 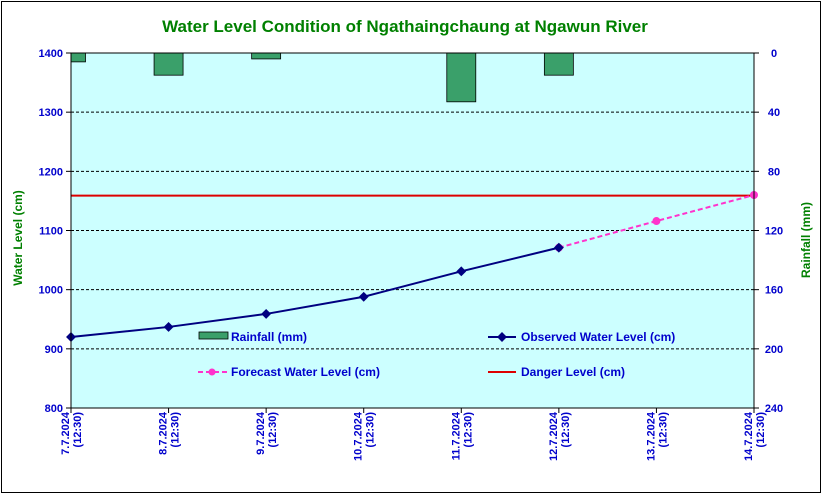 I want to click on x-tick-date-label: 14.7.2024, so click(x=749, y=436).